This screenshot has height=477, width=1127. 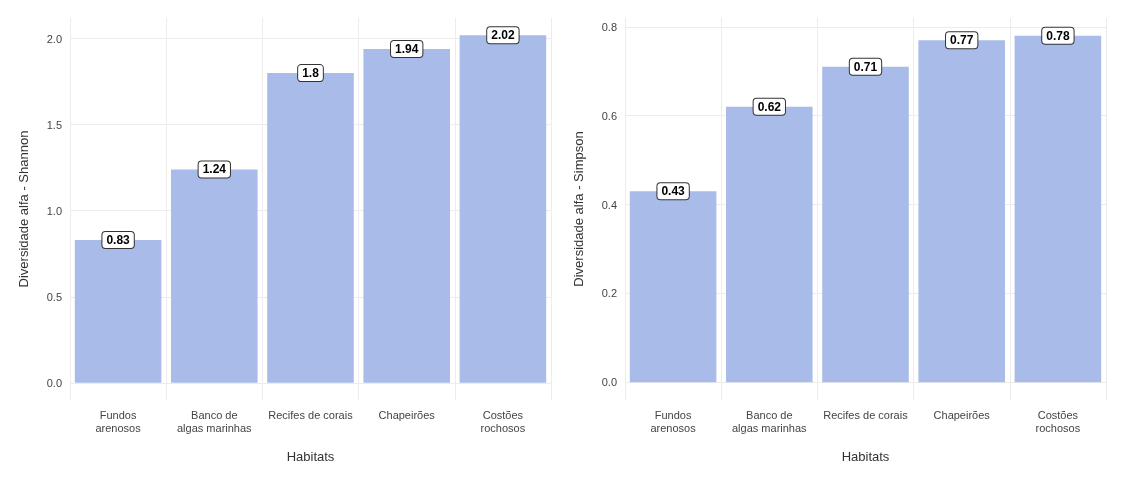 What do you see at coordinates (23, 209) in the screenshot?
I see `y-axis-title: Diversidade alfa - Shannon` at bounding box center [23, 209].